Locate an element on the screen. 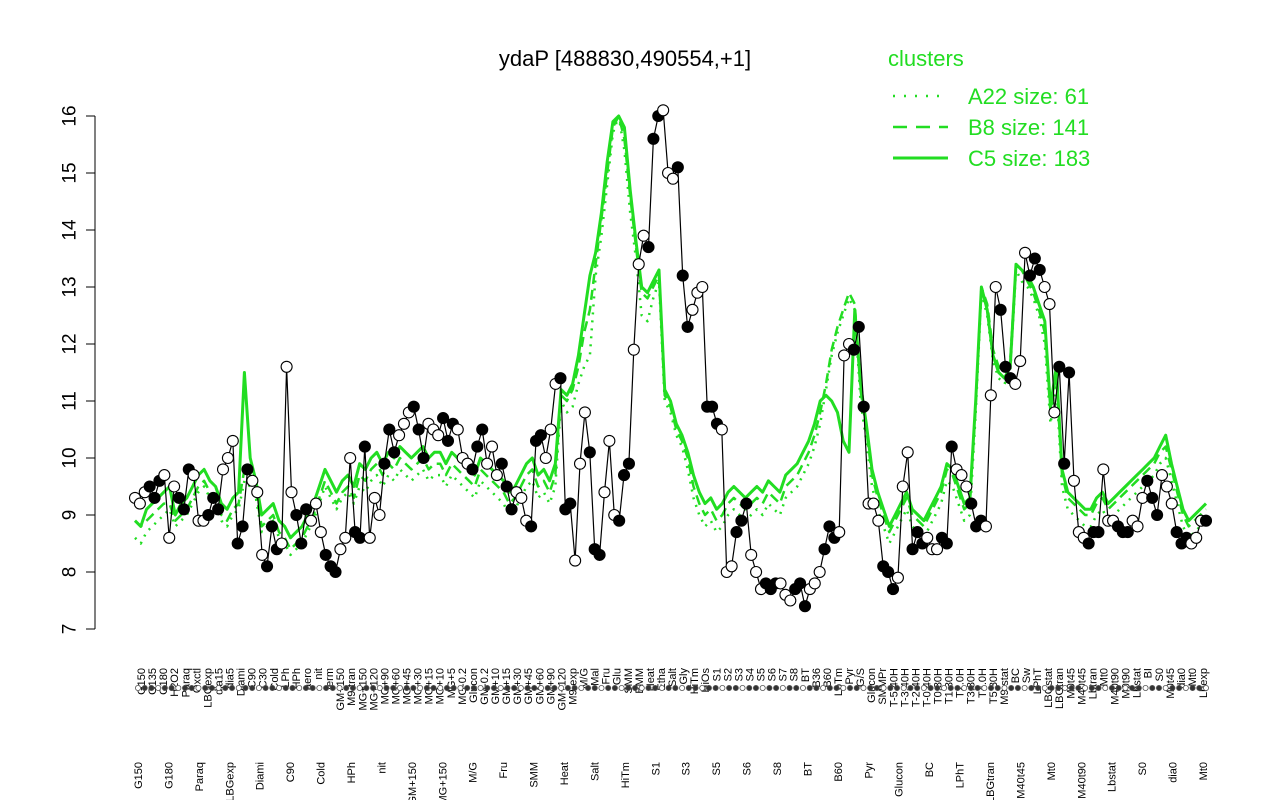 This screenshot has height=800, width=1280. x-tick-label: S2 is located at coordinates (728, 674).